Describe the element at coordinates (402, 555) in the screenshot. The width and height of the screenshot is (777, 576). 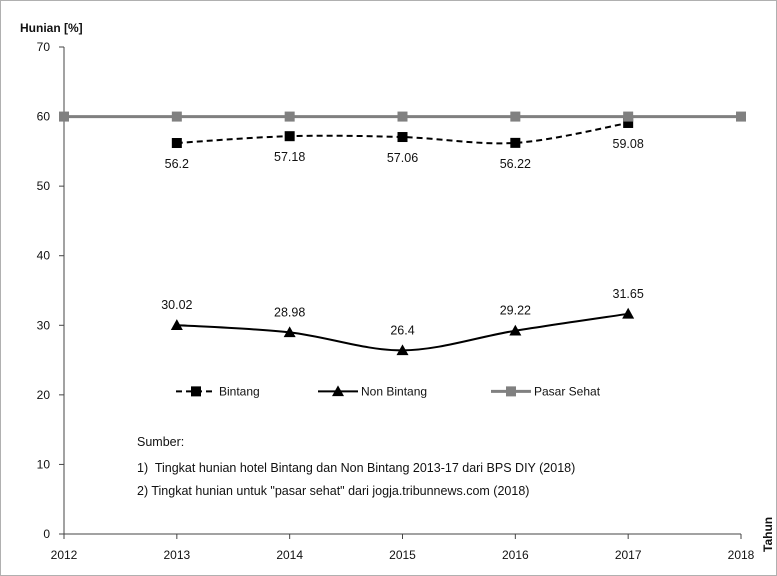
I see `x-tick-label: 2015` at that location.